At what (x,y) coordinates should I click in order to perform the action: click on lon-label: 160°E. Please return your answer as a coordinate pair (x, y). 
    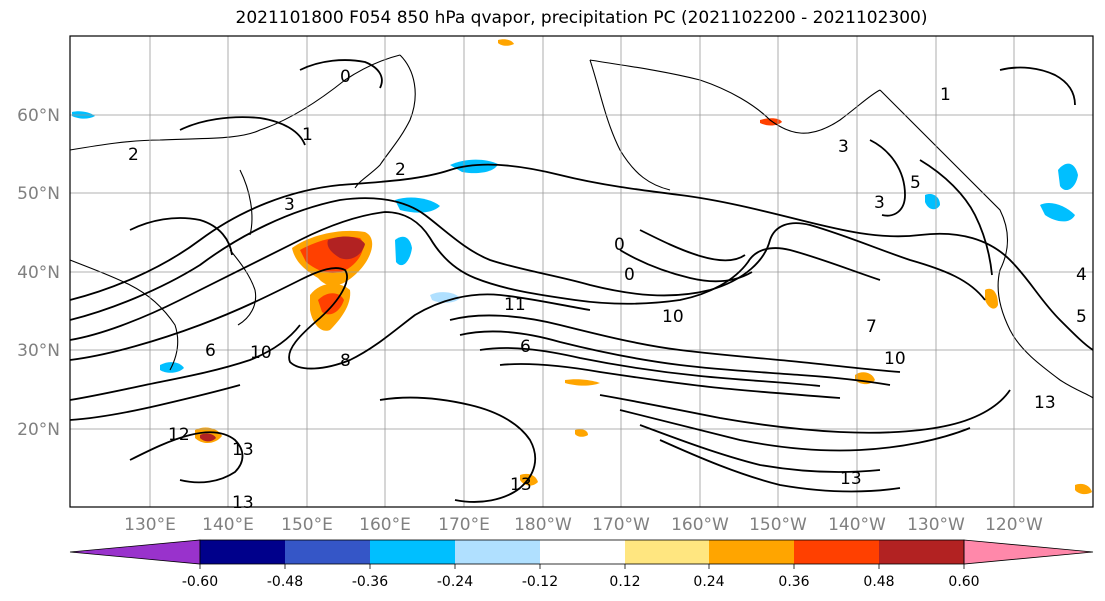
    Looking at the image, I should click on (385, 525).